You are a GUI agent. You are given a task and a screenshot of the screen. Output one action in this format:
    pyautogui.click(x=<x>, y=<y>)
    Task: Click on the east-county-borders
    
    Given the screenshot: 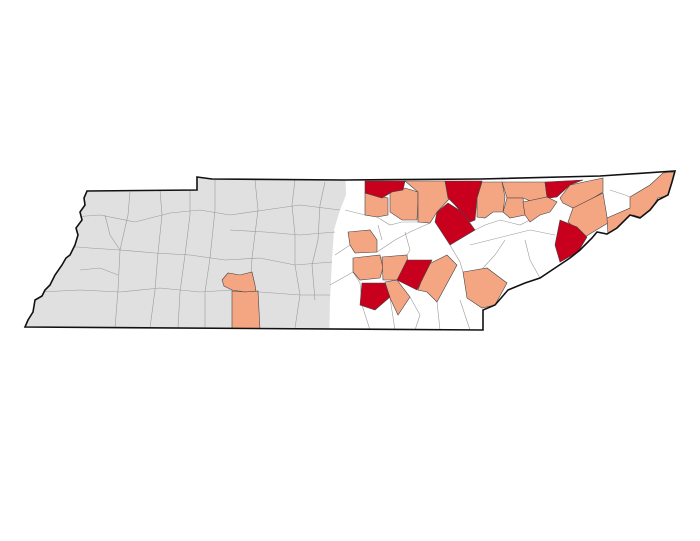 What is the action you would take?
    pyautogui.click(x=480, y=259)
    